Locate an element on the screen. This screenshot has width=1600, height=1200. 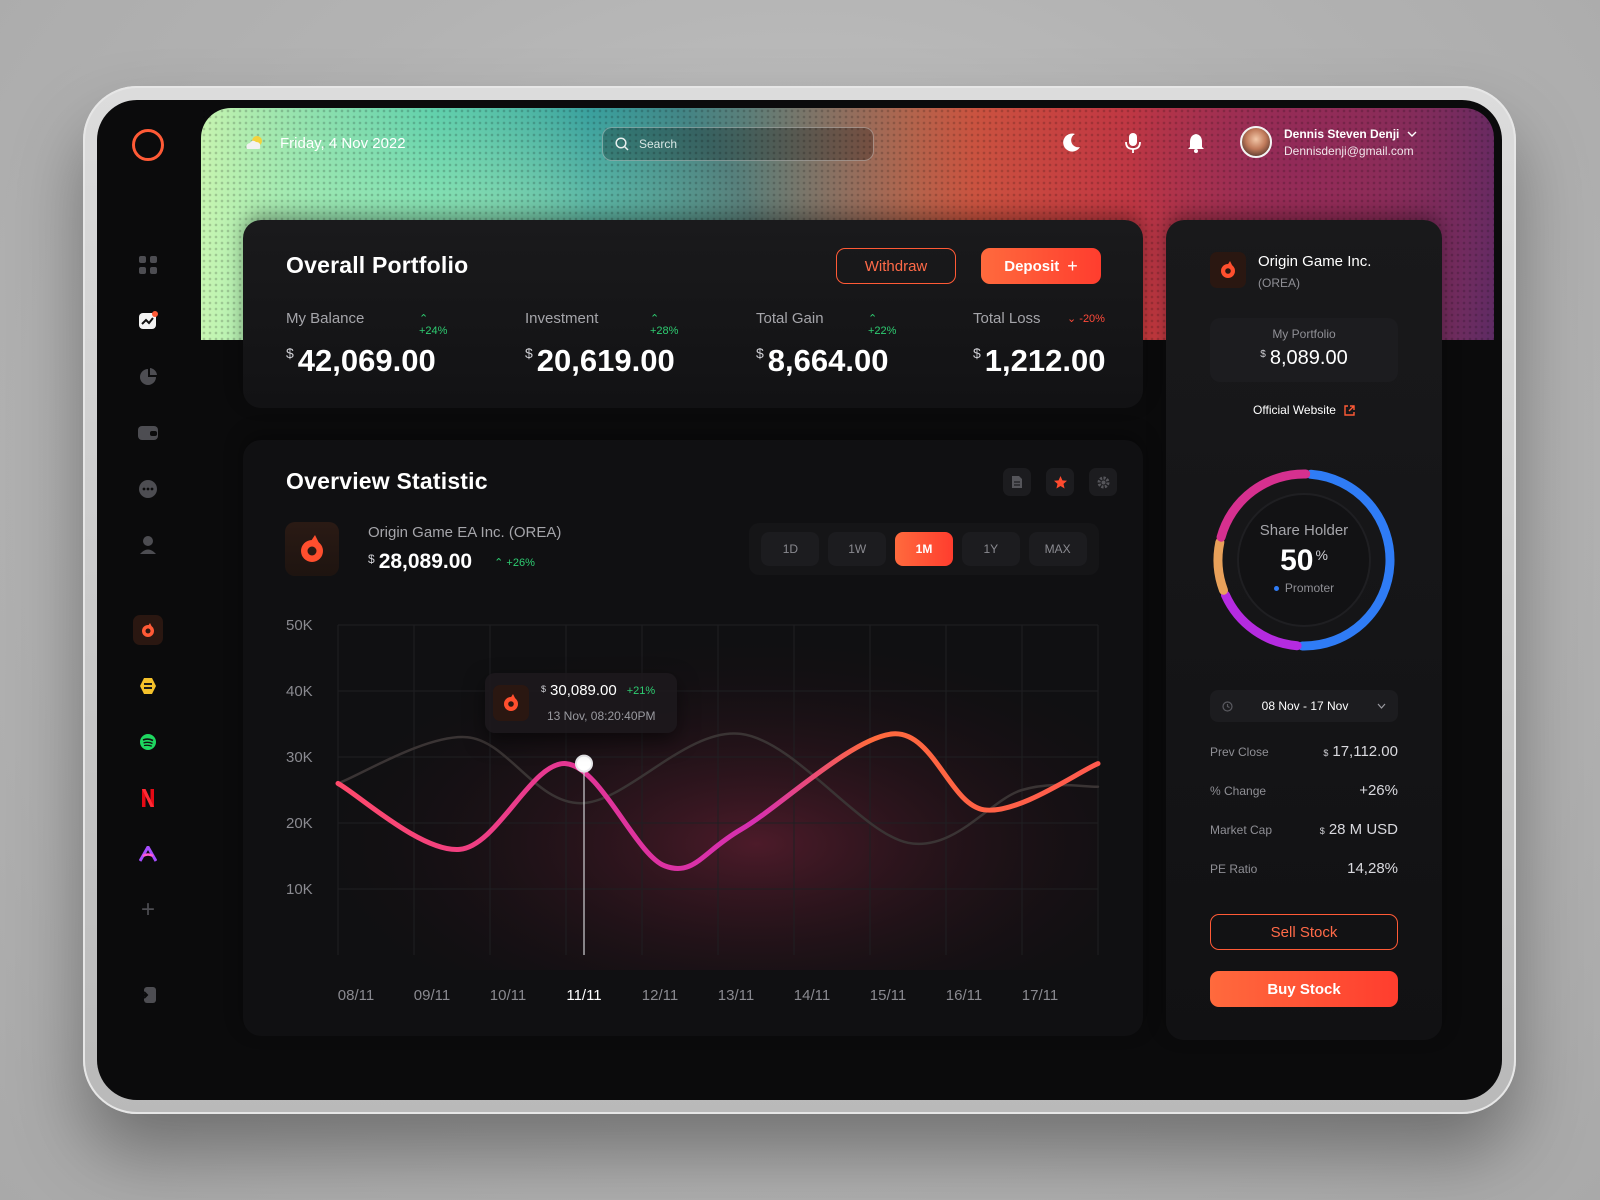
star-icon is located at coordinates (1060, 482).